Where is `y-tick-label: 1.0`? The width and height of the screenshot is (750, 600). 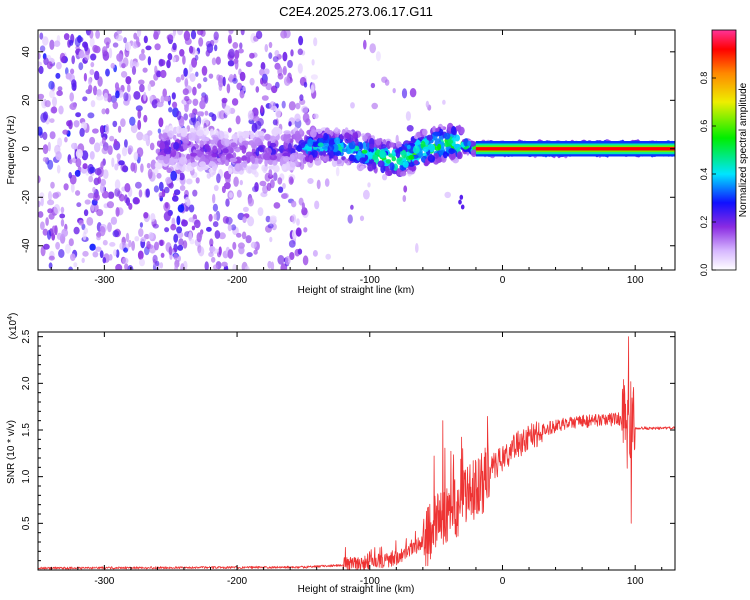
y-tick-label: 1.0 is located at coordinates (26, 476).